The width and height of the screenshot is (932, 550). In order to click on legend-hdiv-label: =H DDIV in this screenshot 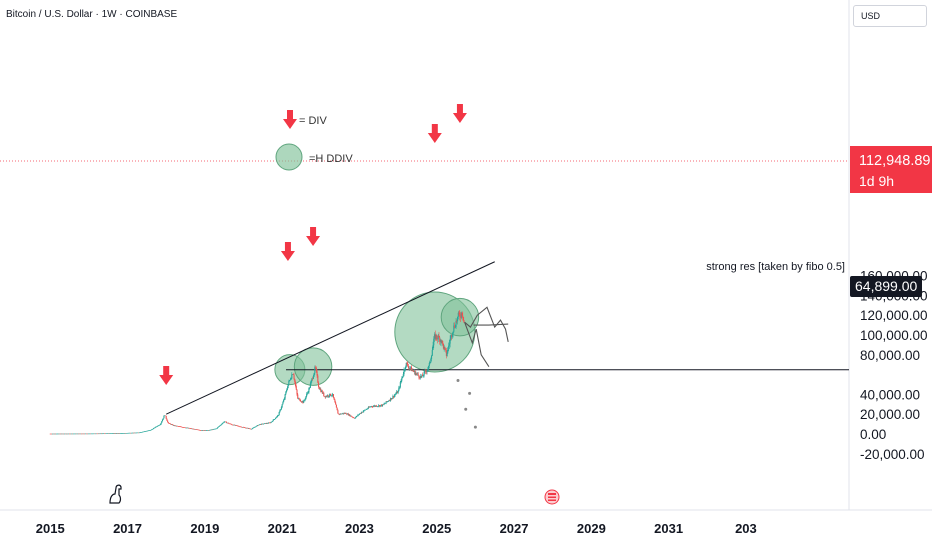, I will do `click(331, 159)`.